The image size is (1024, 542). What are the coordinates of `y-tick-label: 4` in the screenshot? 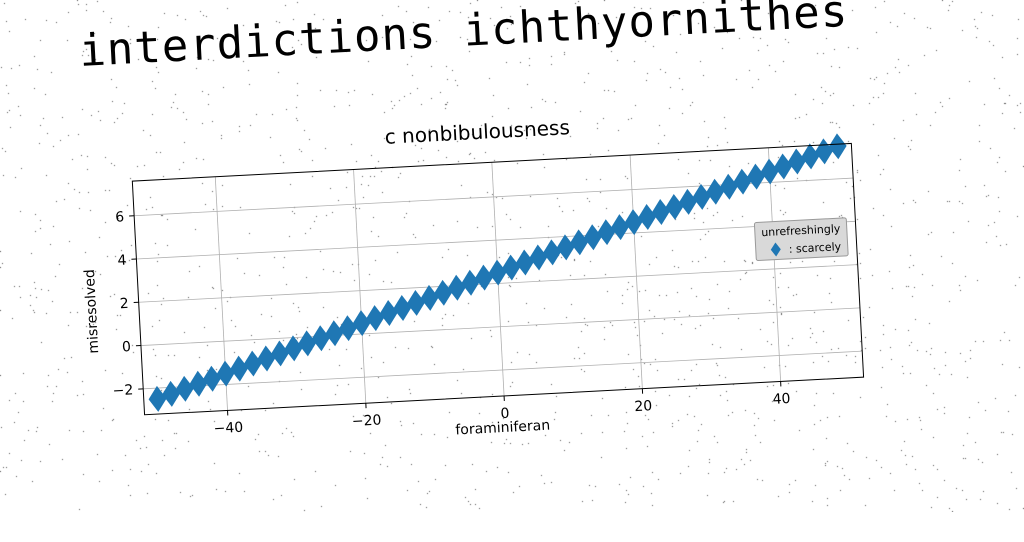 It's located at (122, 261).